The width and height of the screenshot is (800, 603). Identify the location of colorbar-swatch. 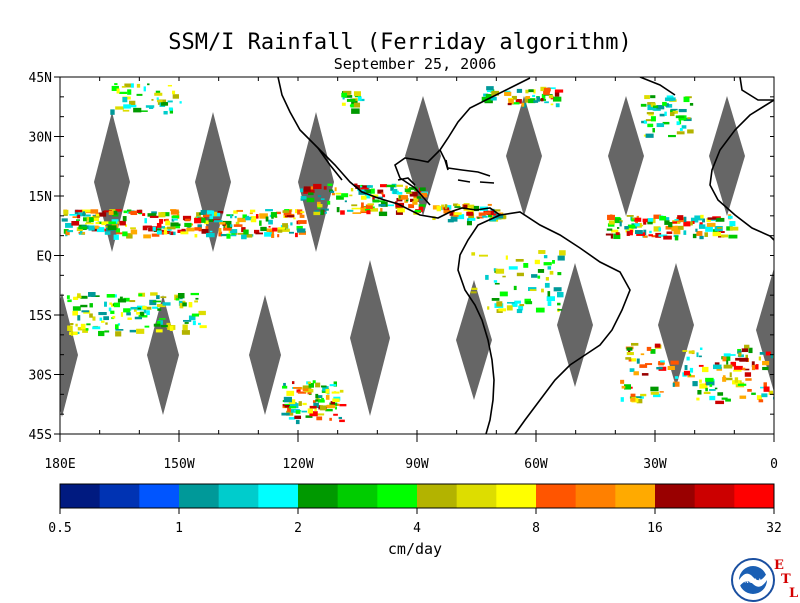
(556, 496).